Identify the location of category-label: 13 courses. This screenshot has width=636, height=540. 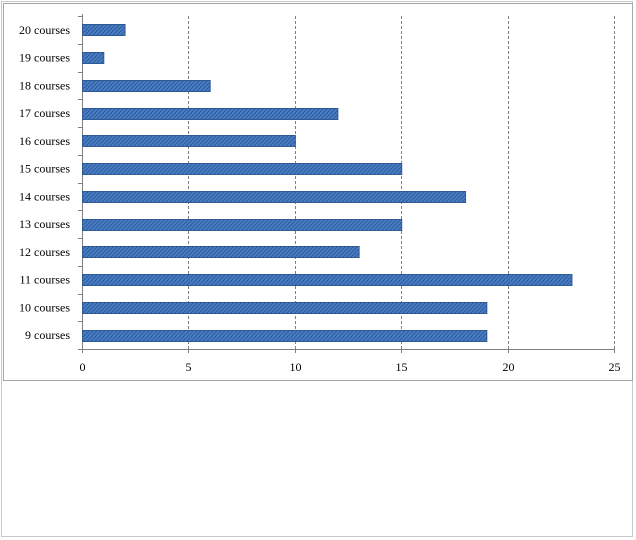
(44, 224).